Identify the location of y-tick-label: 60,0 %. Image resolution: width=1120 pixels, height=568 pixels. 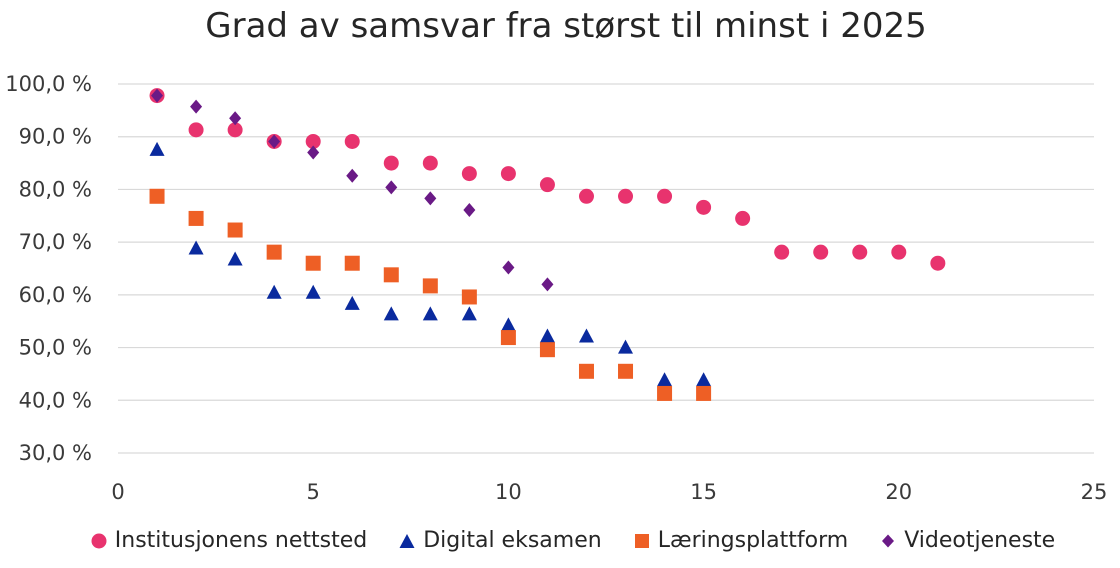
(55, 295).